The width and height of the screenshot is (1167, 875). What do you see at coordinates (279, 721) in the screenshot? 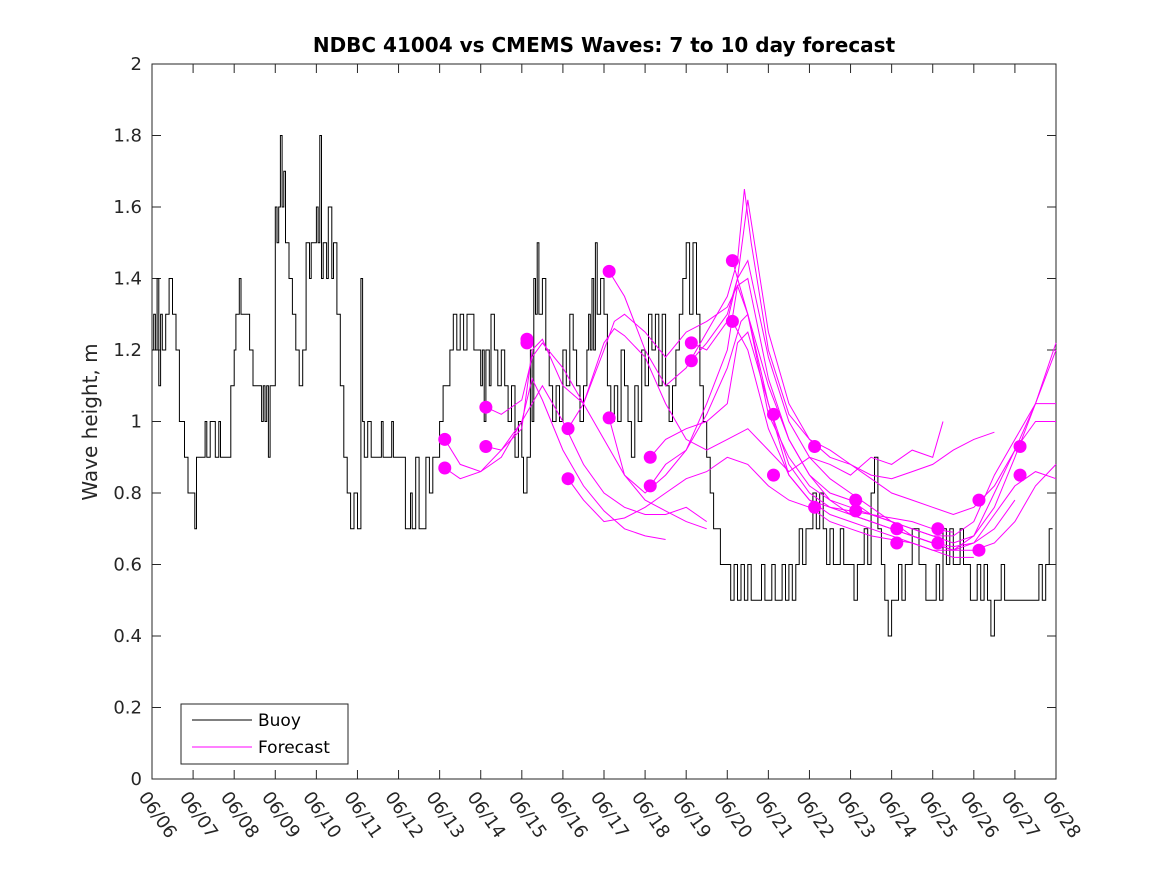
I see `legend-label-buoy: Buoy` at bounding box center [279, 721].